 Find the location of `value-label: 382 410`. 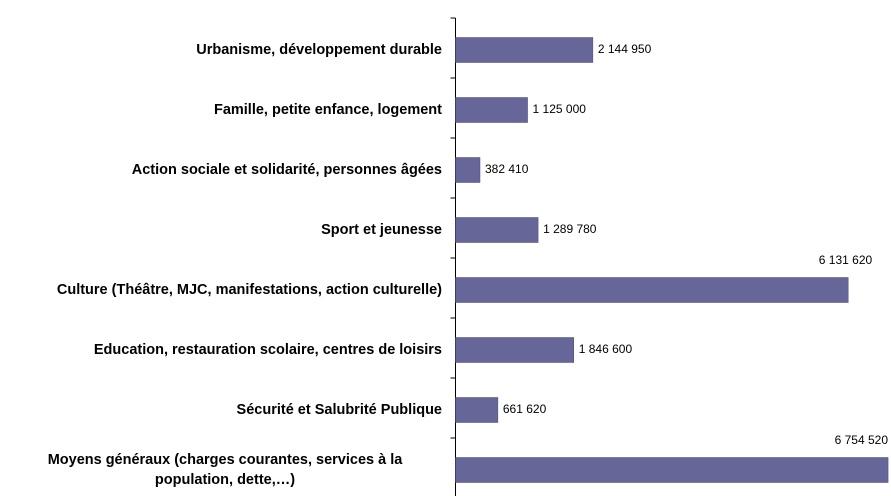

value-label: 382 410 is located at coordinates (507, 169).